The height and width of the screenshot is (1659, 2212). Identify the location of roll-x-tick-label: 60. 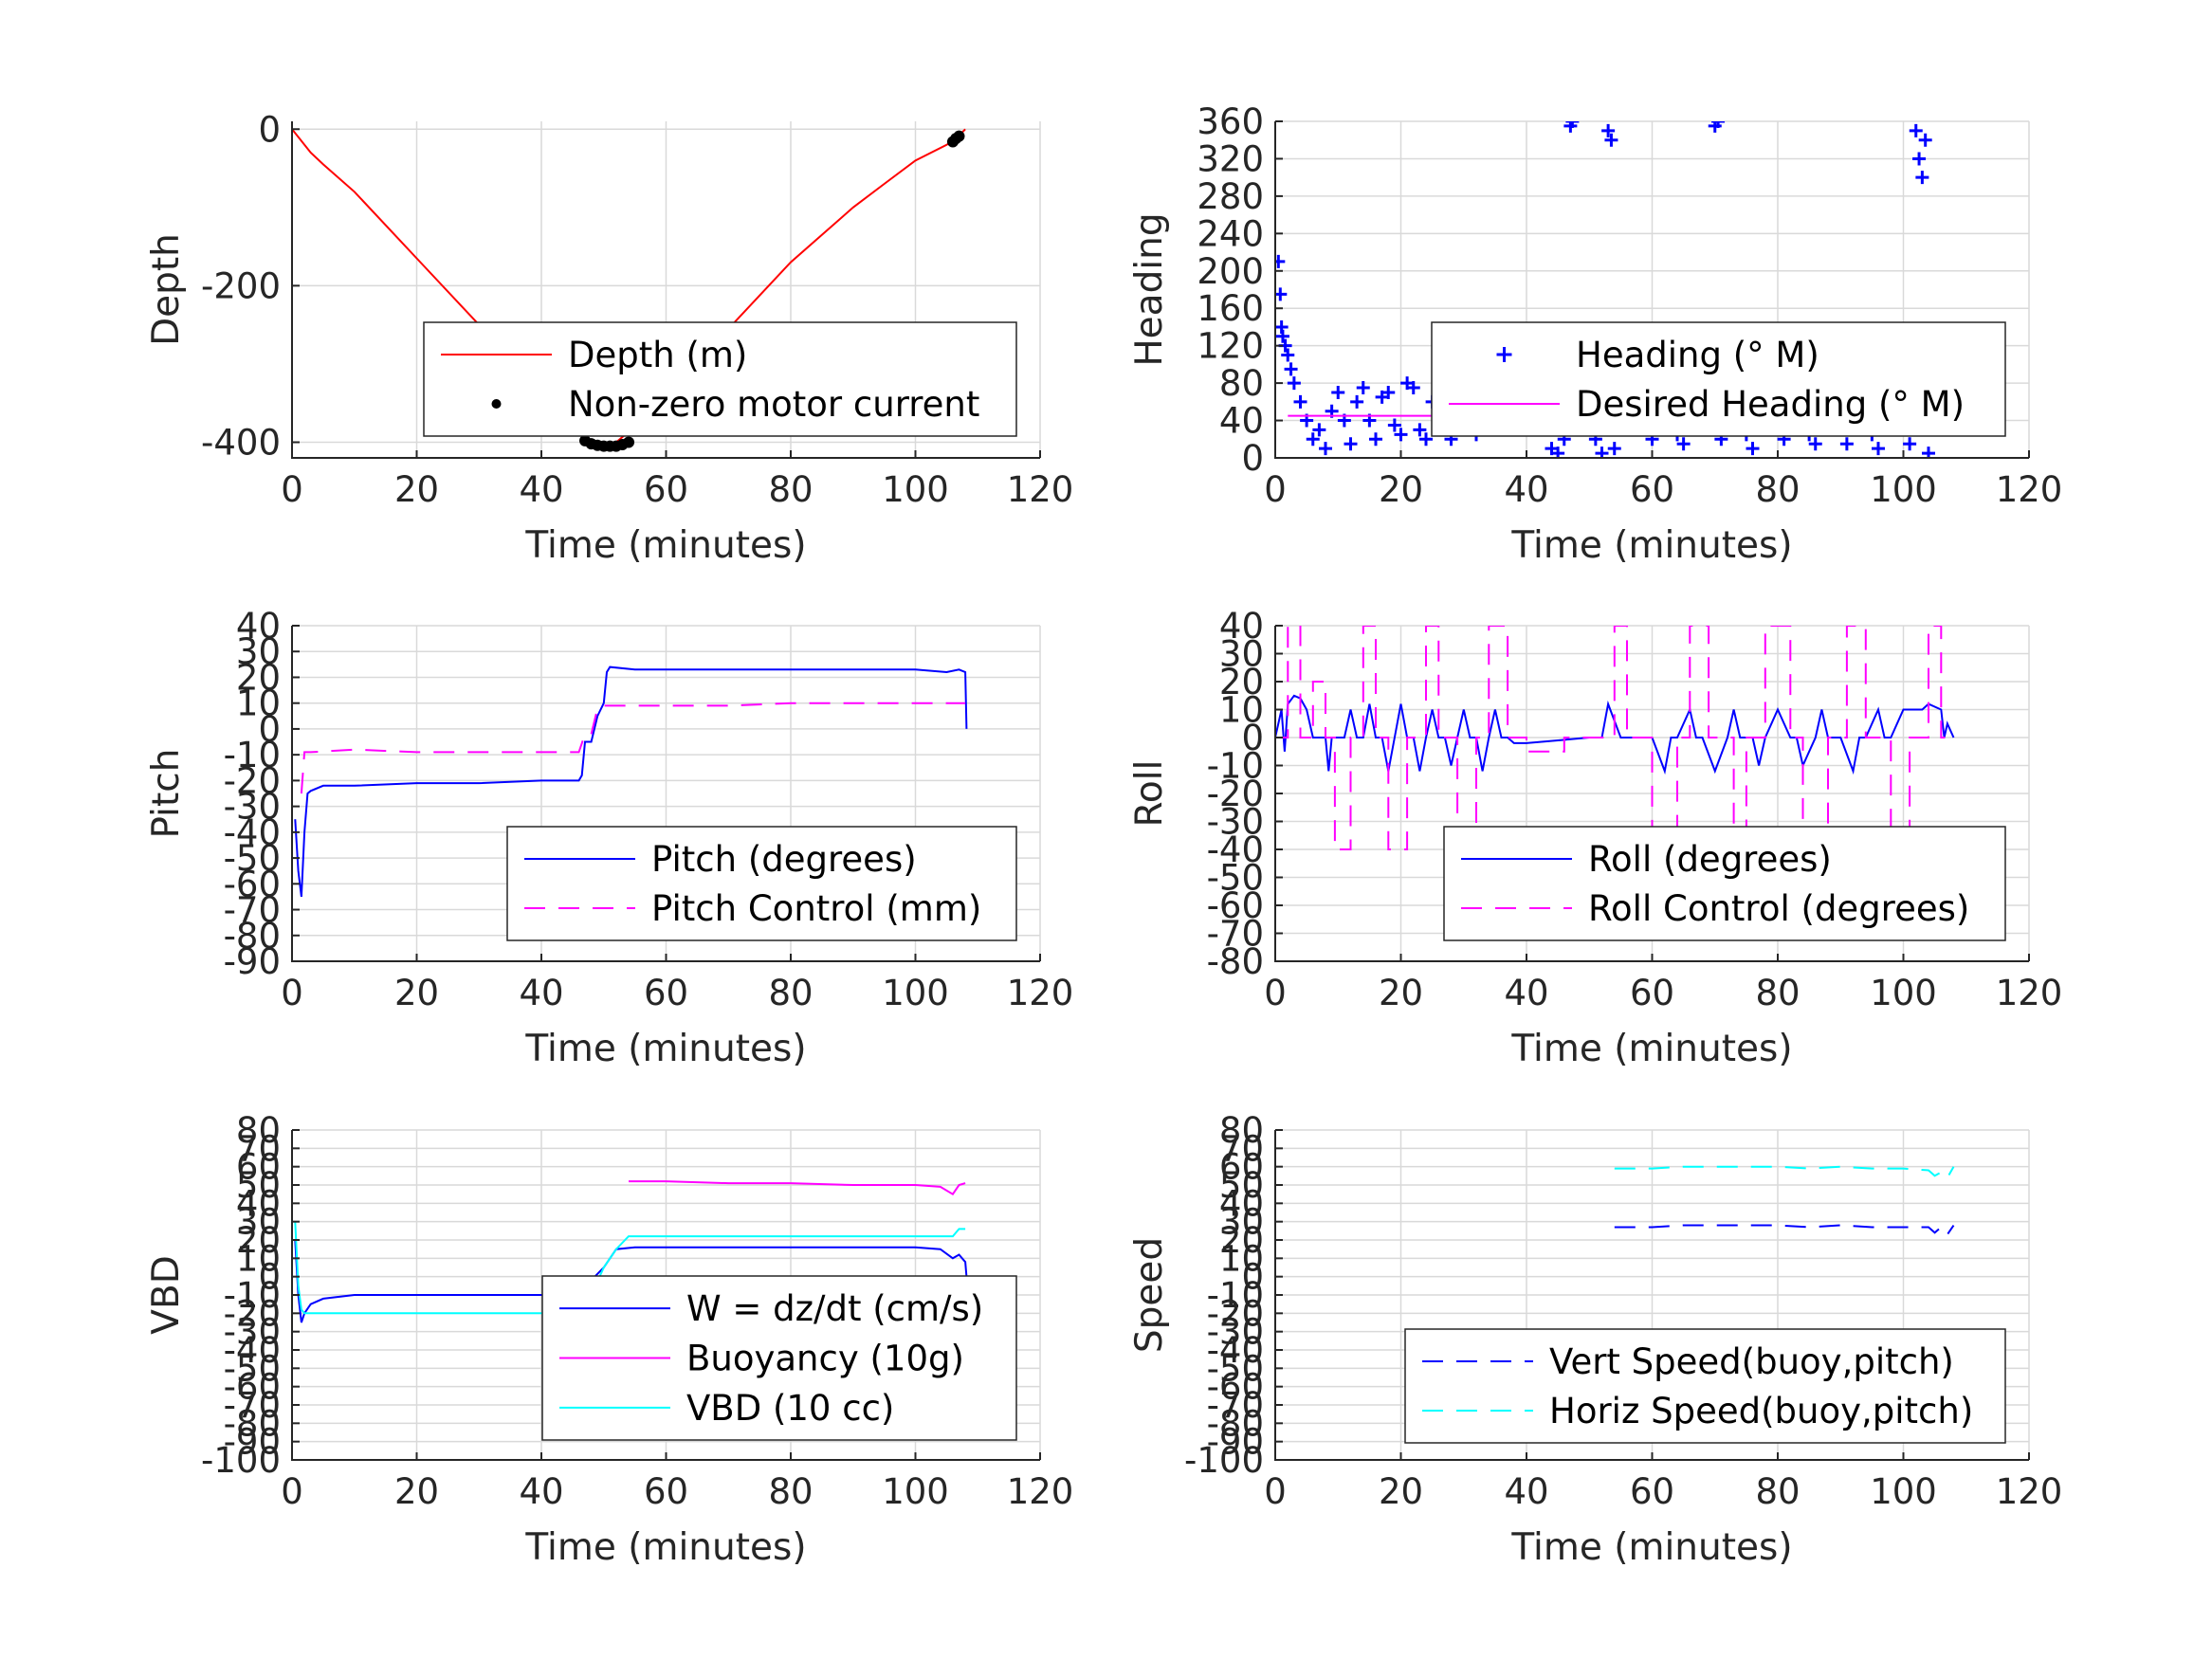
(1652, 993).